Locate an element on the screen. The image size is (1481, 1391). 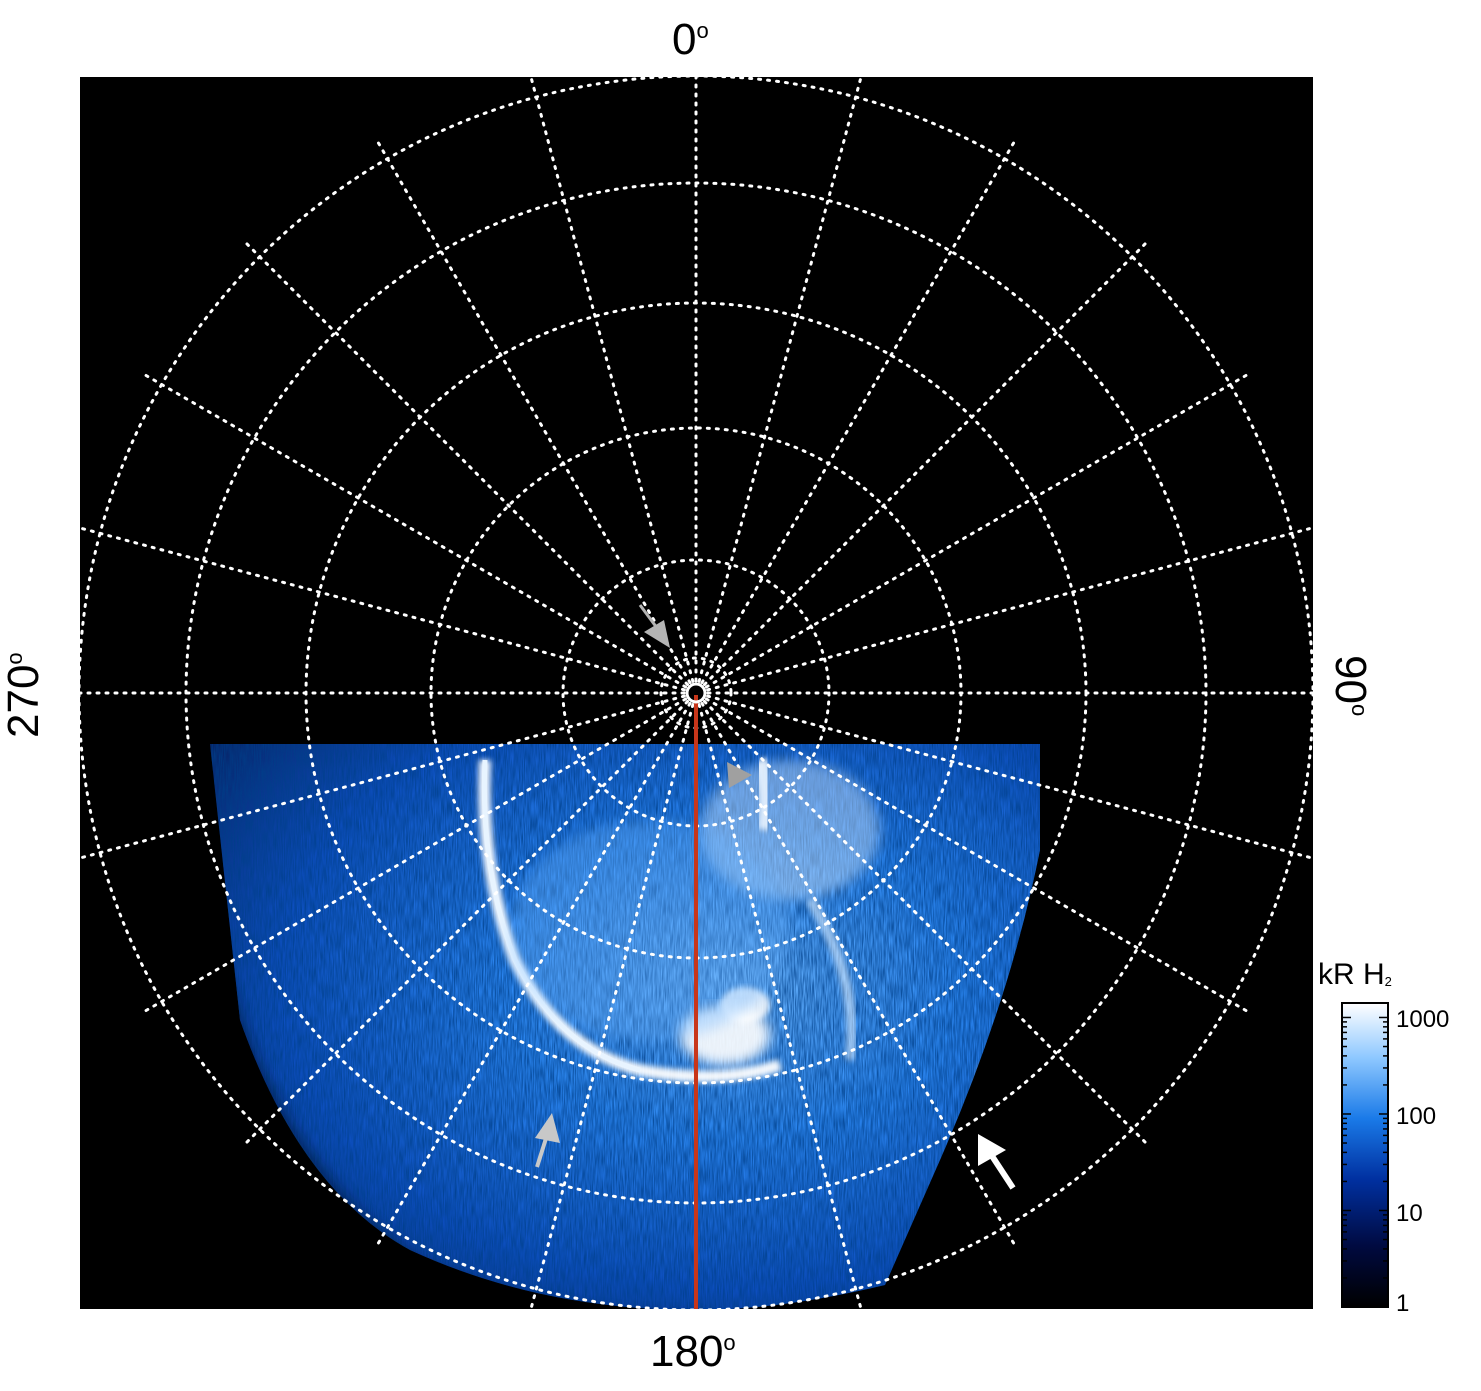
gray-arrow-lower-left is located at coordinates (547, 1140).